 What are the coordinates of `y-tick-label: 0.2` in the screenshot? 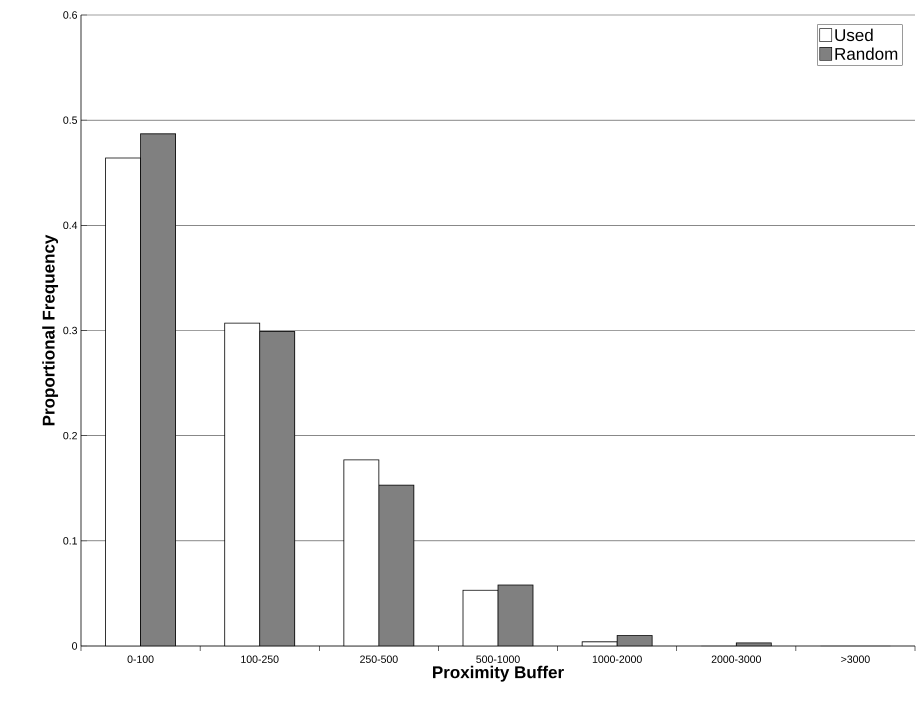 It's located at (70, 436).